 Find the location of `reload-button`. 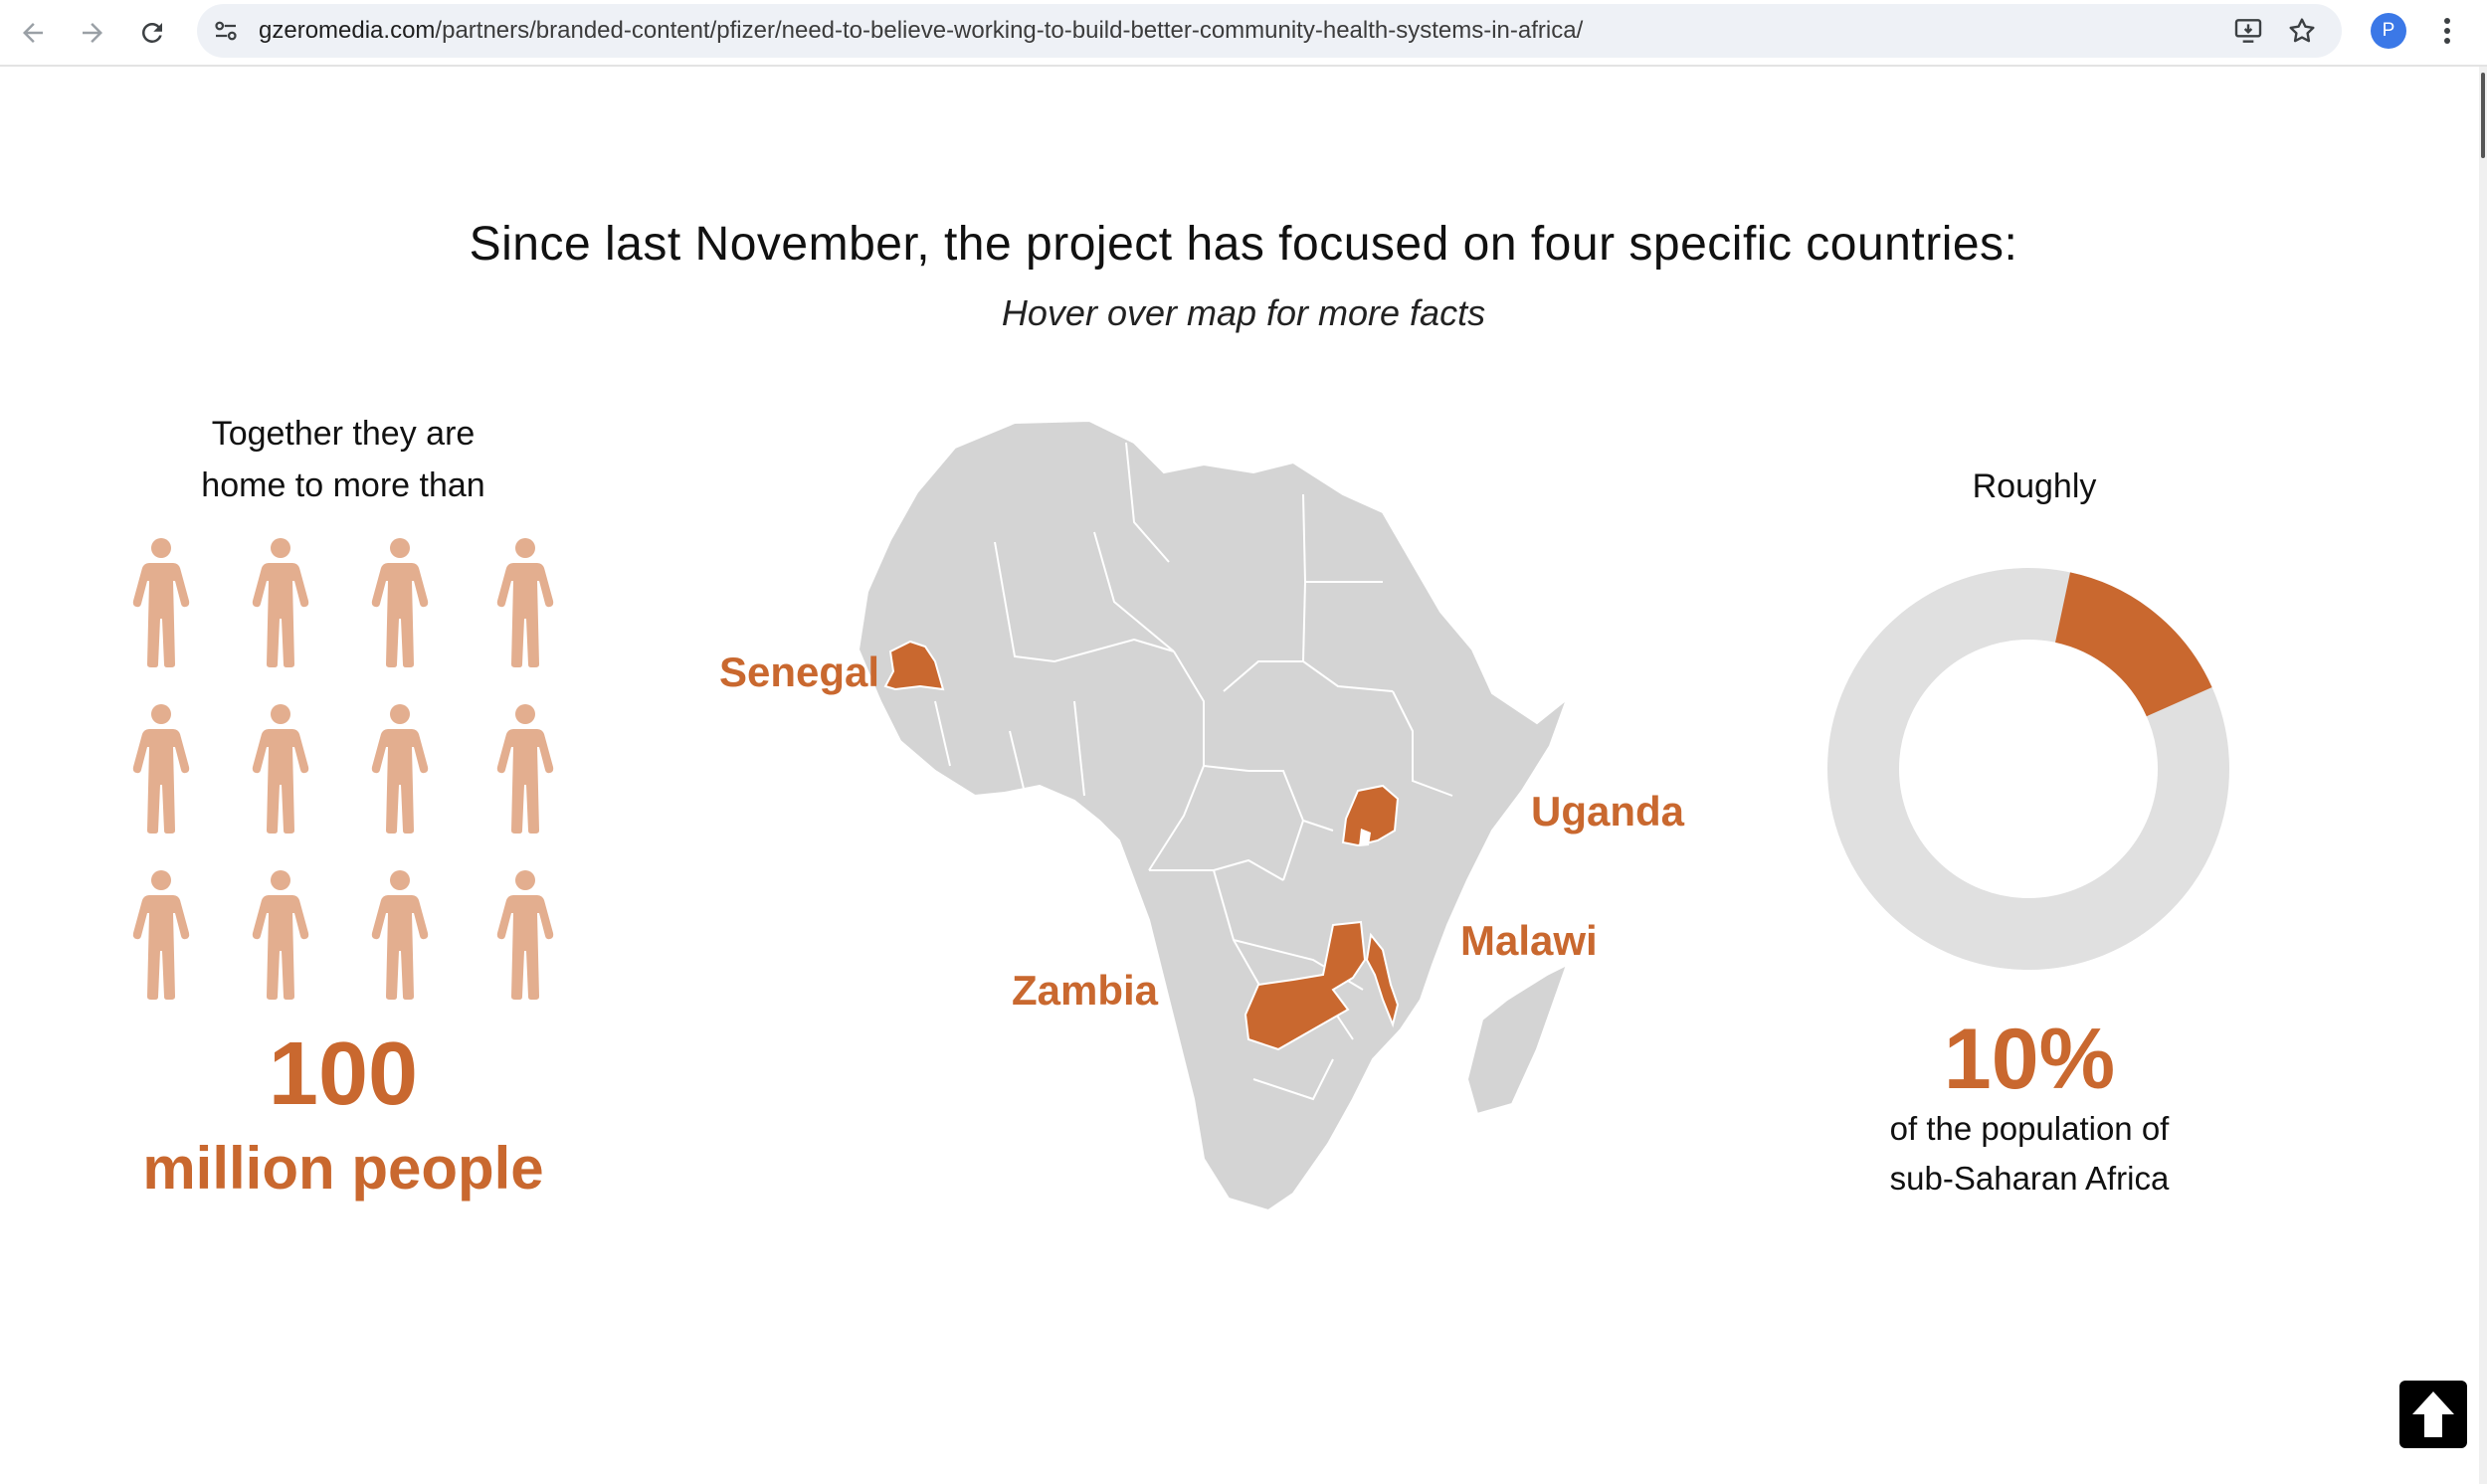

reload-button is located at coordinates (152, 33).